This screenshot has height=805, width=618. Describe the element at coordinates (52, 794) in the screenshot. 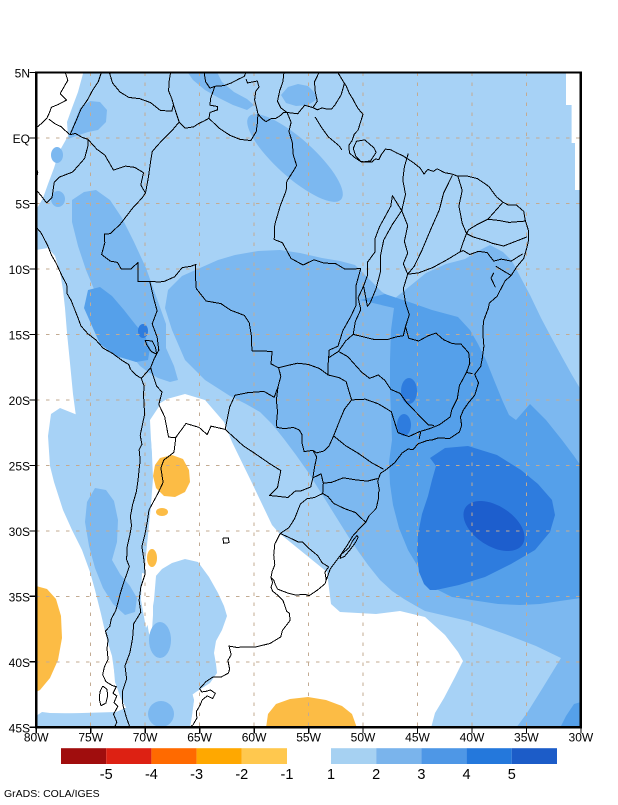

I see `svg-text: GrADS: COLA/IGES` at that location.